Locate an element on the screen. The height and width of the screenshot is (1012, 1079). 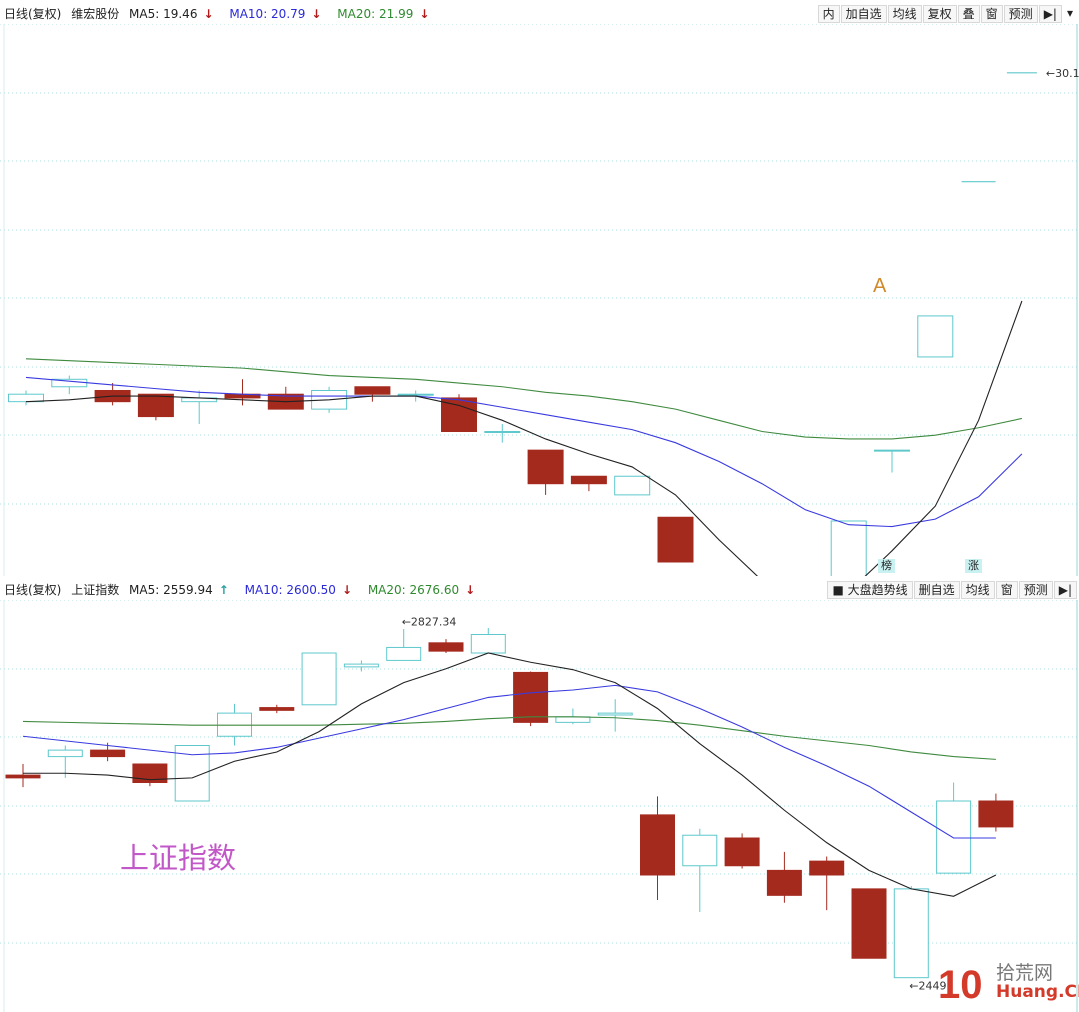
top-toolbar-button-ma: 均线 is located at coordinates (904, 14).